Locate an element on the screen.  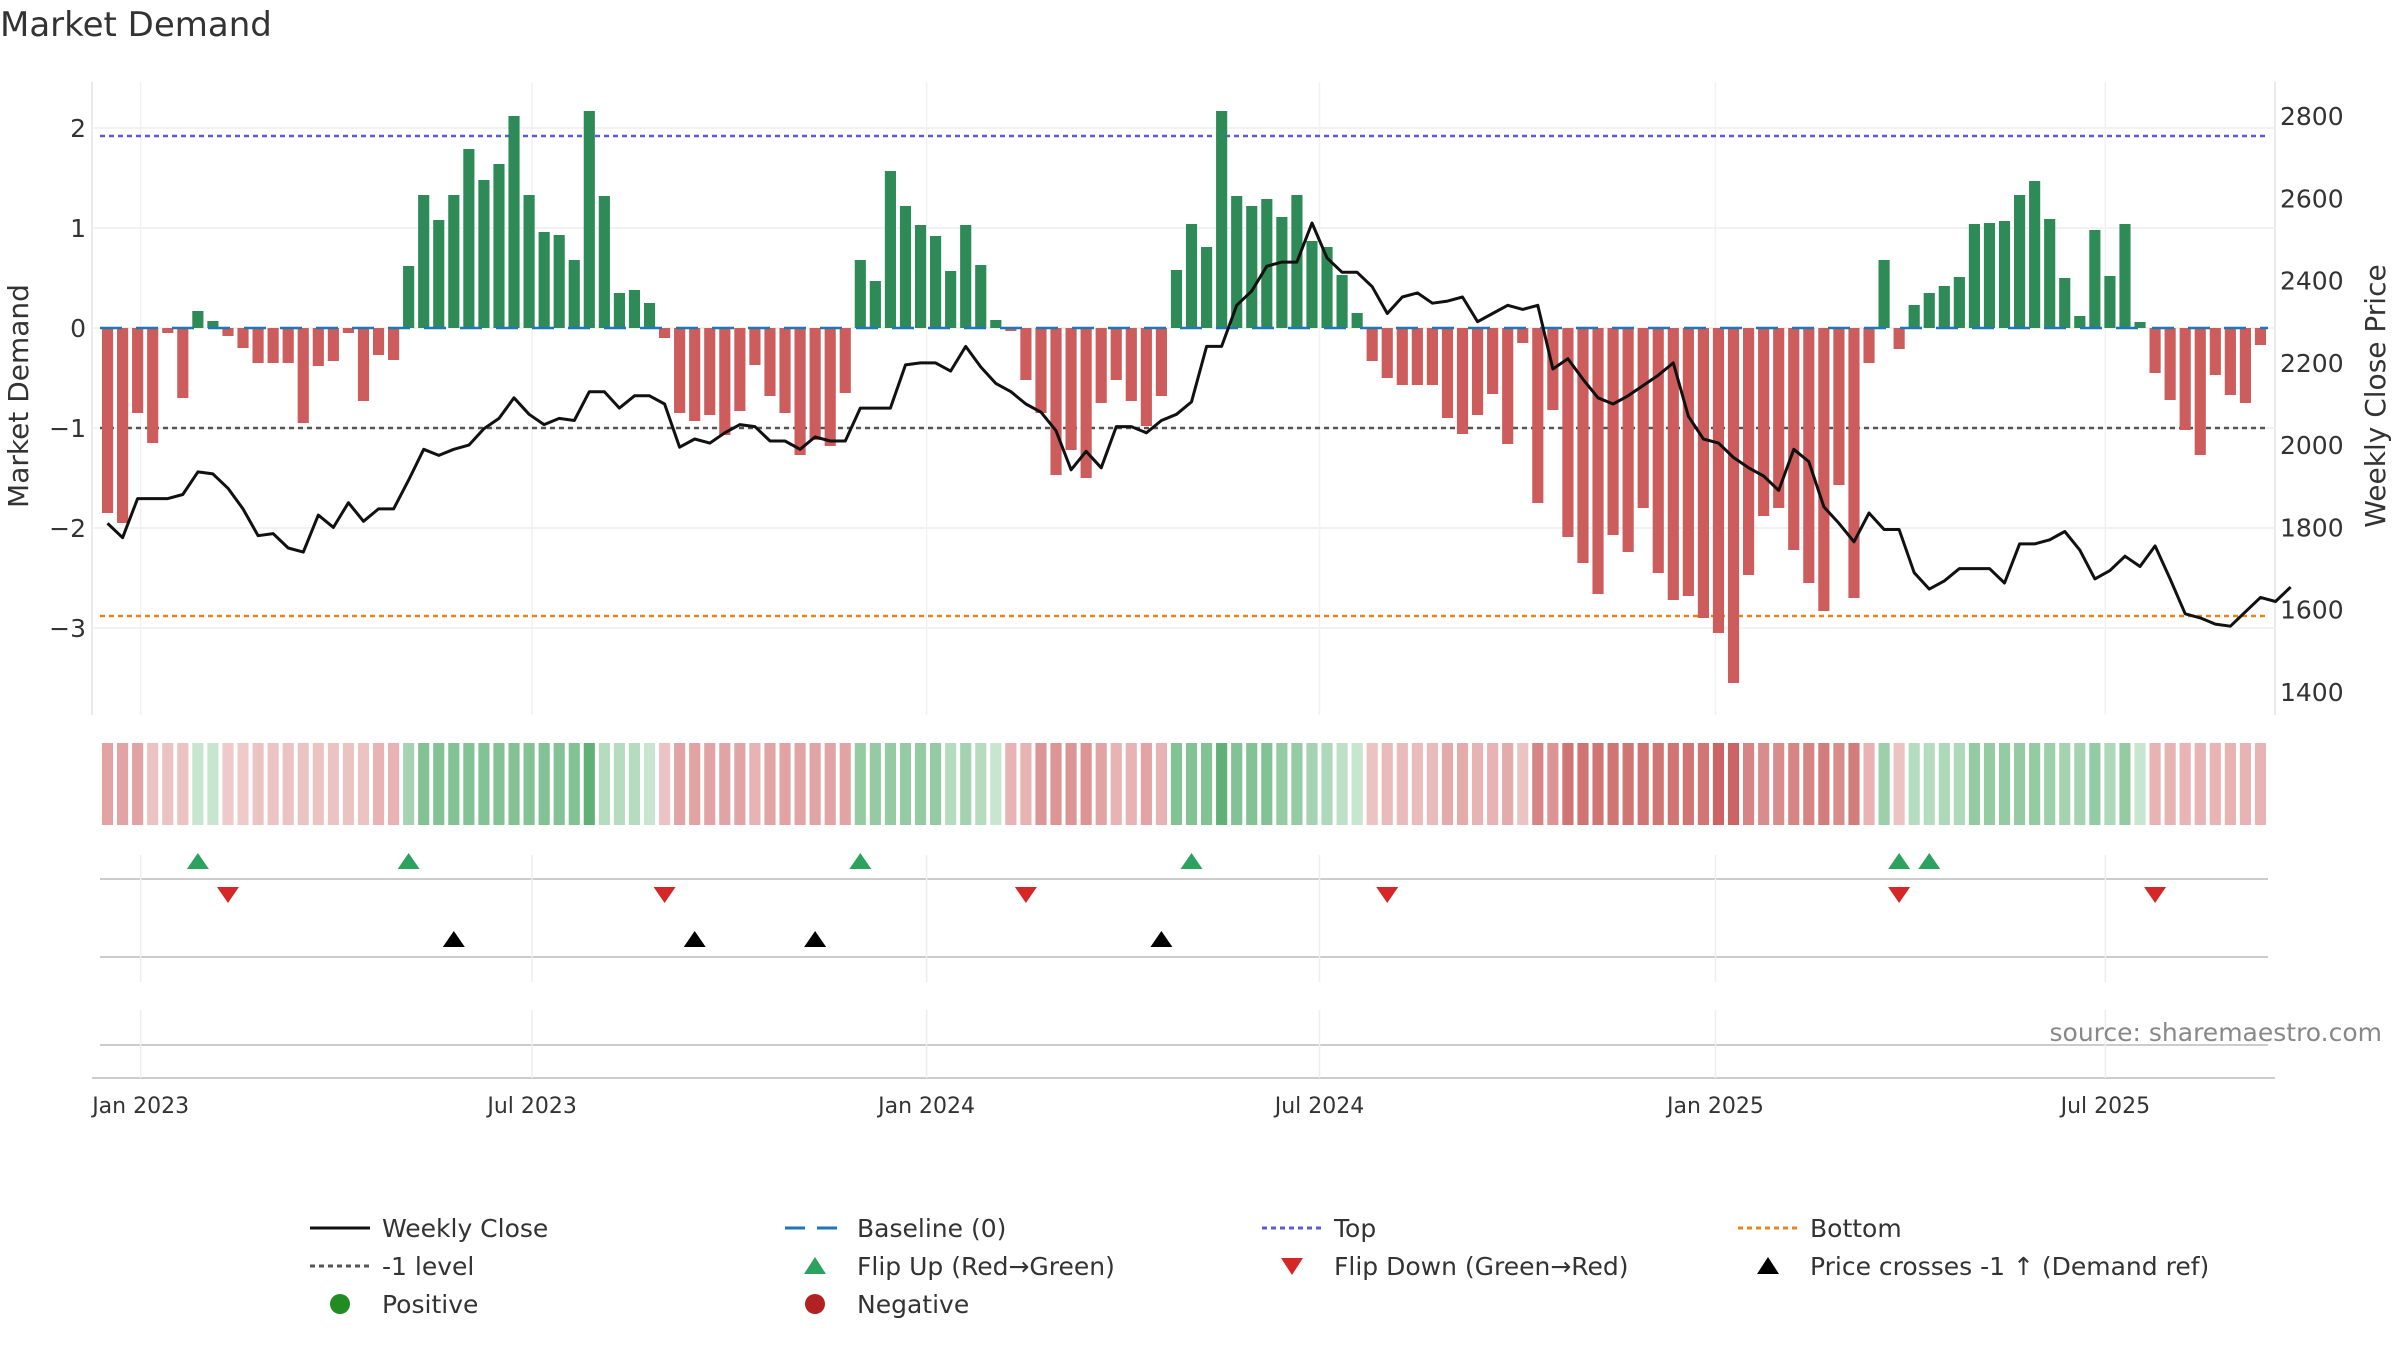
left-tick-label: −3 is located at coordinates (67, 628).